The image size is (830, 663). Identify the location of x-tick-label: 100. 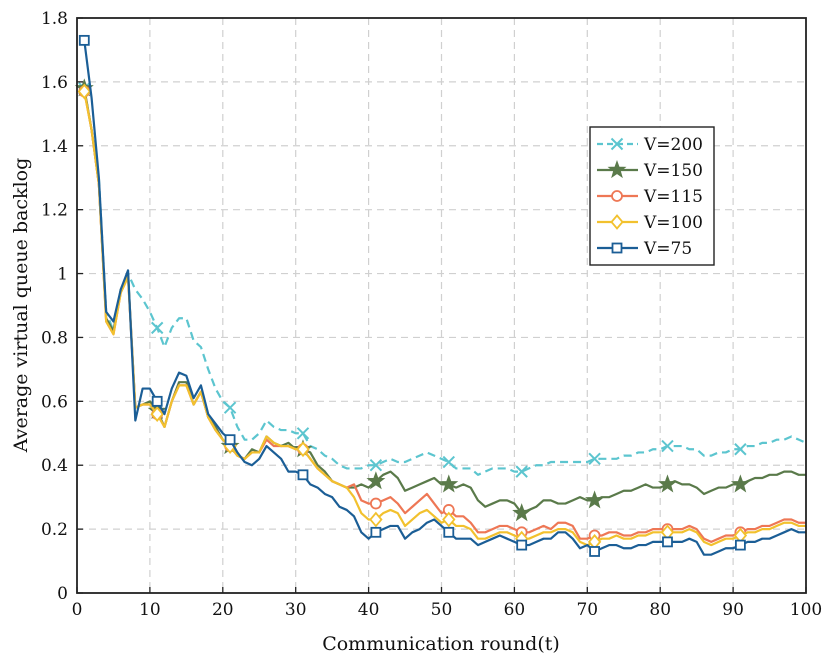
(806, 610).